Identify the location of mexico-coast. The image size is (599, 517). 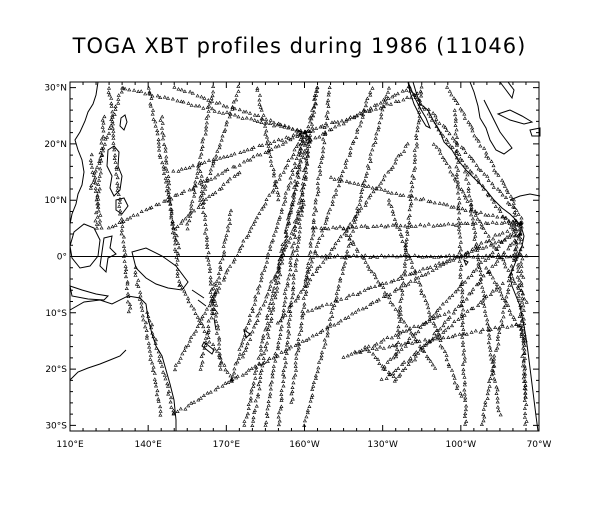
(467, 154).